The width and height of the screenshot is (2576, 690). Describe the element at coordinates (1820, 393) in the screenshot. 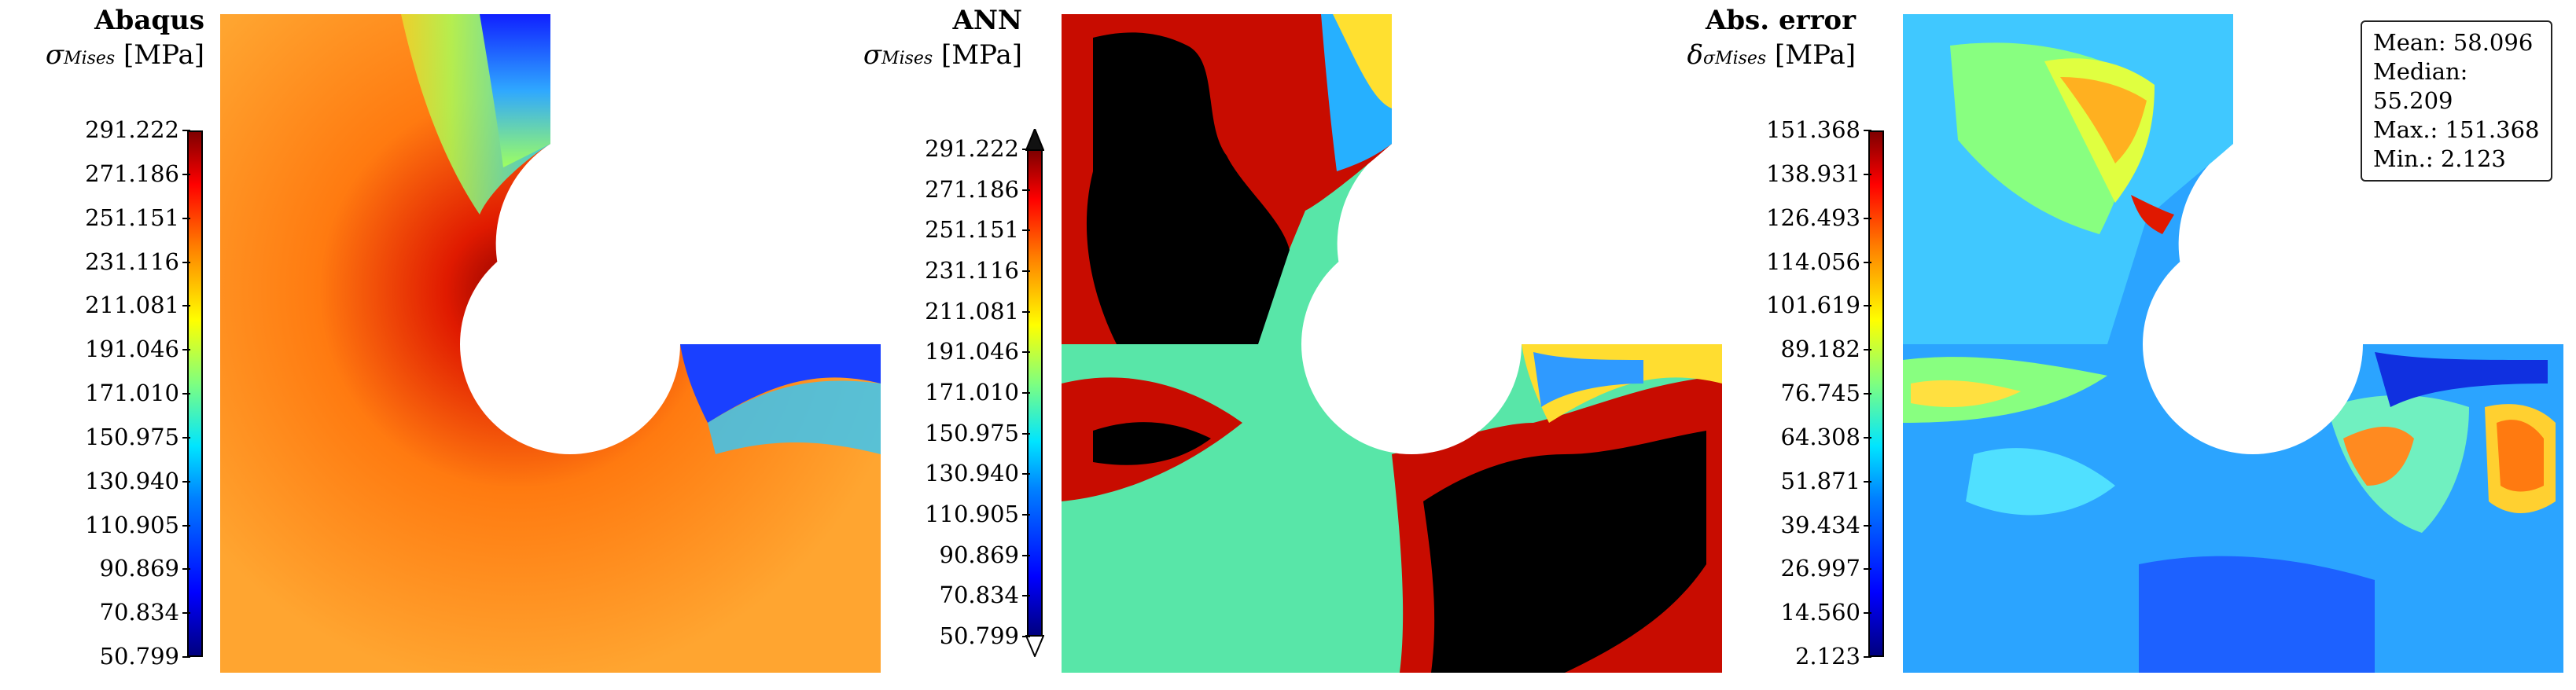

I see `colorbar-tick-label: 76.745` at that location.